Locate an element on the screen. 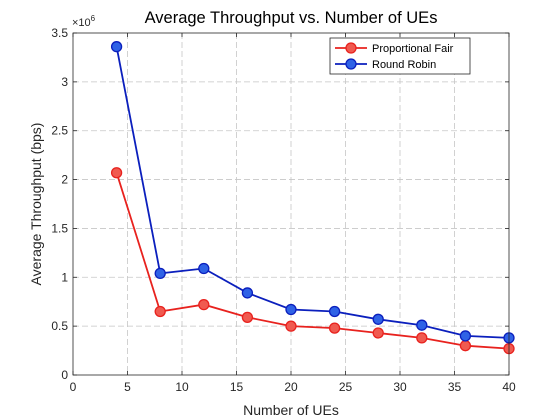  y-tick-label: 0 is located at coordinates (64, 375).